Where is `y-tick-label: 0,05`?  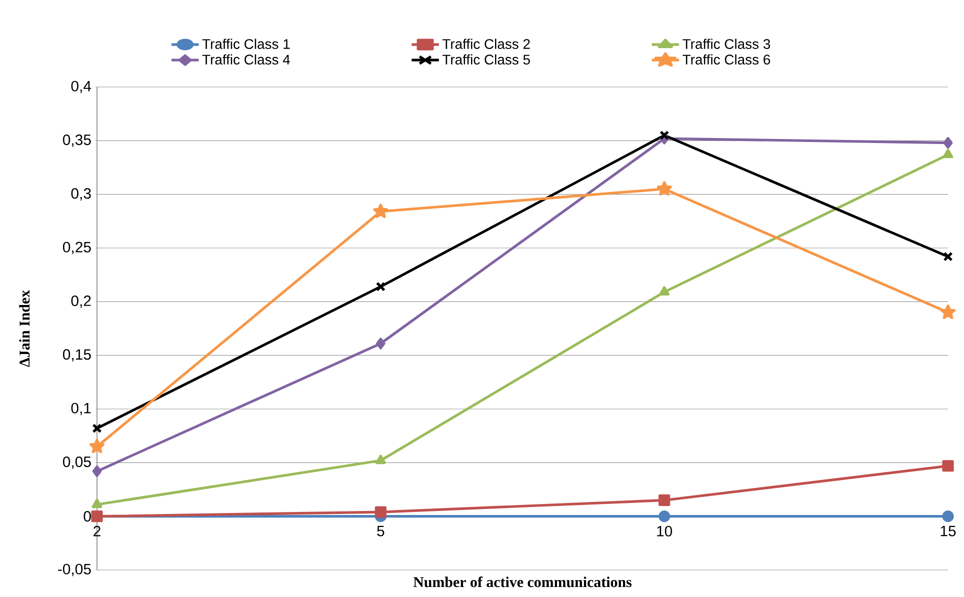 y-tick-label: 0,05 is located at coordinates (76, 462).